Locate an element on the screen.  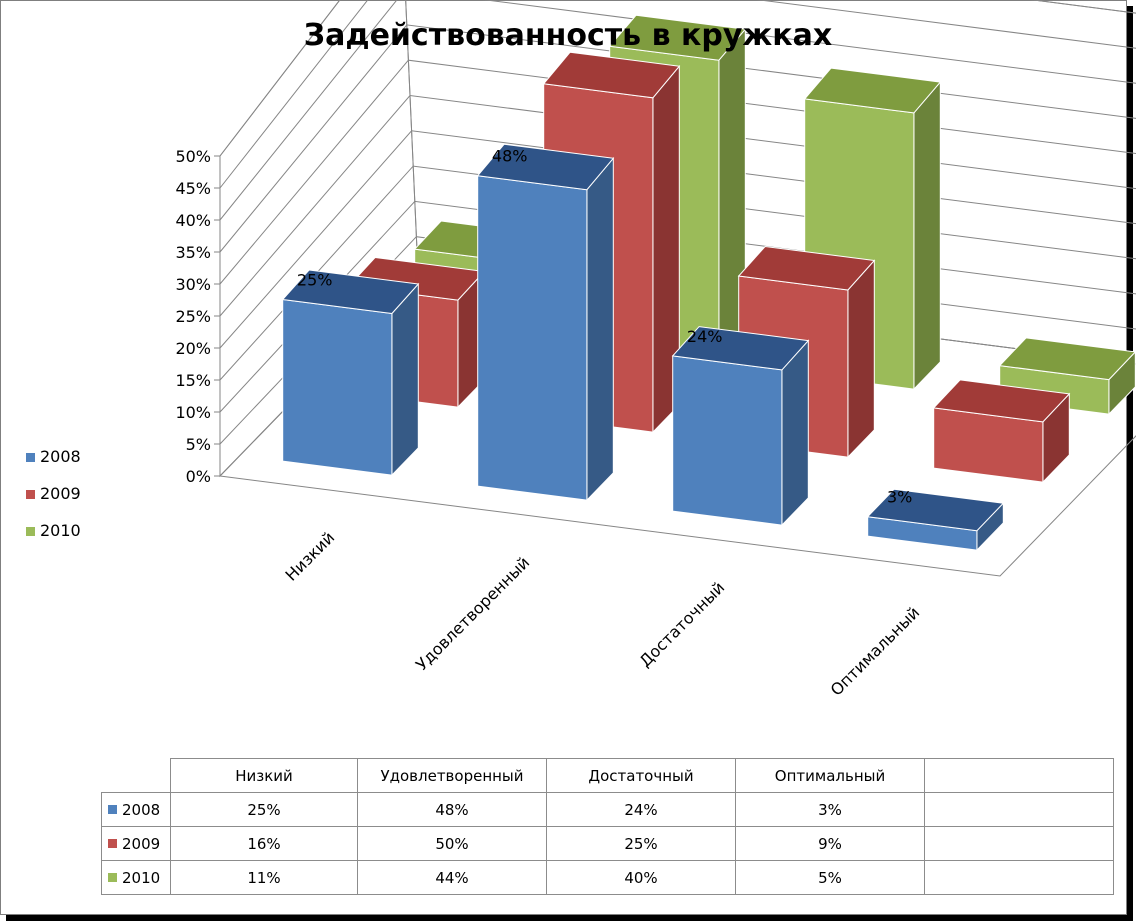
y-tick-label: 10% is located at coordinates (193, 412).